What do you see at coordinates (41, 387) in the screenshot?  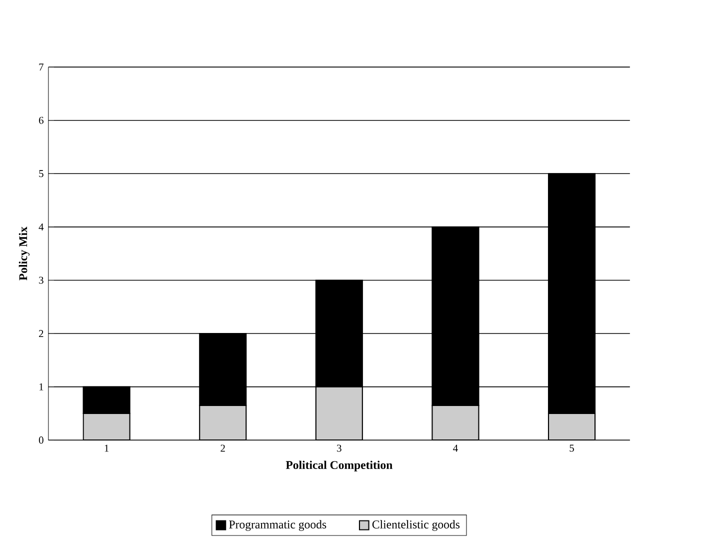 I see `y-tick-label: 1` at bounding box center [41, 387].